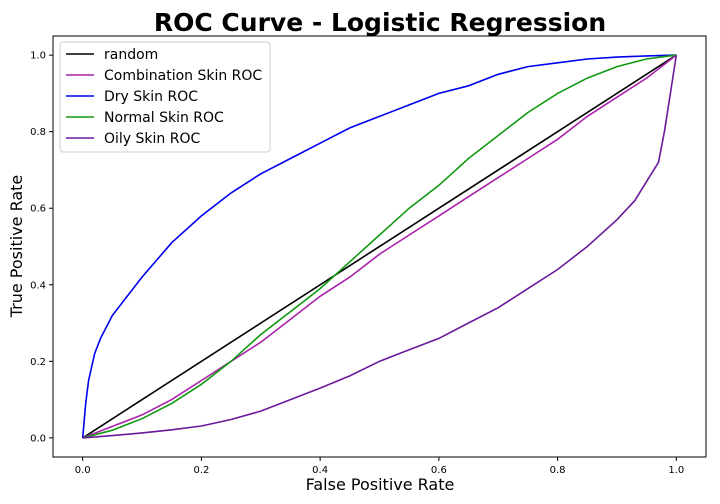  I want to click on legend-box, so click(165, 97).